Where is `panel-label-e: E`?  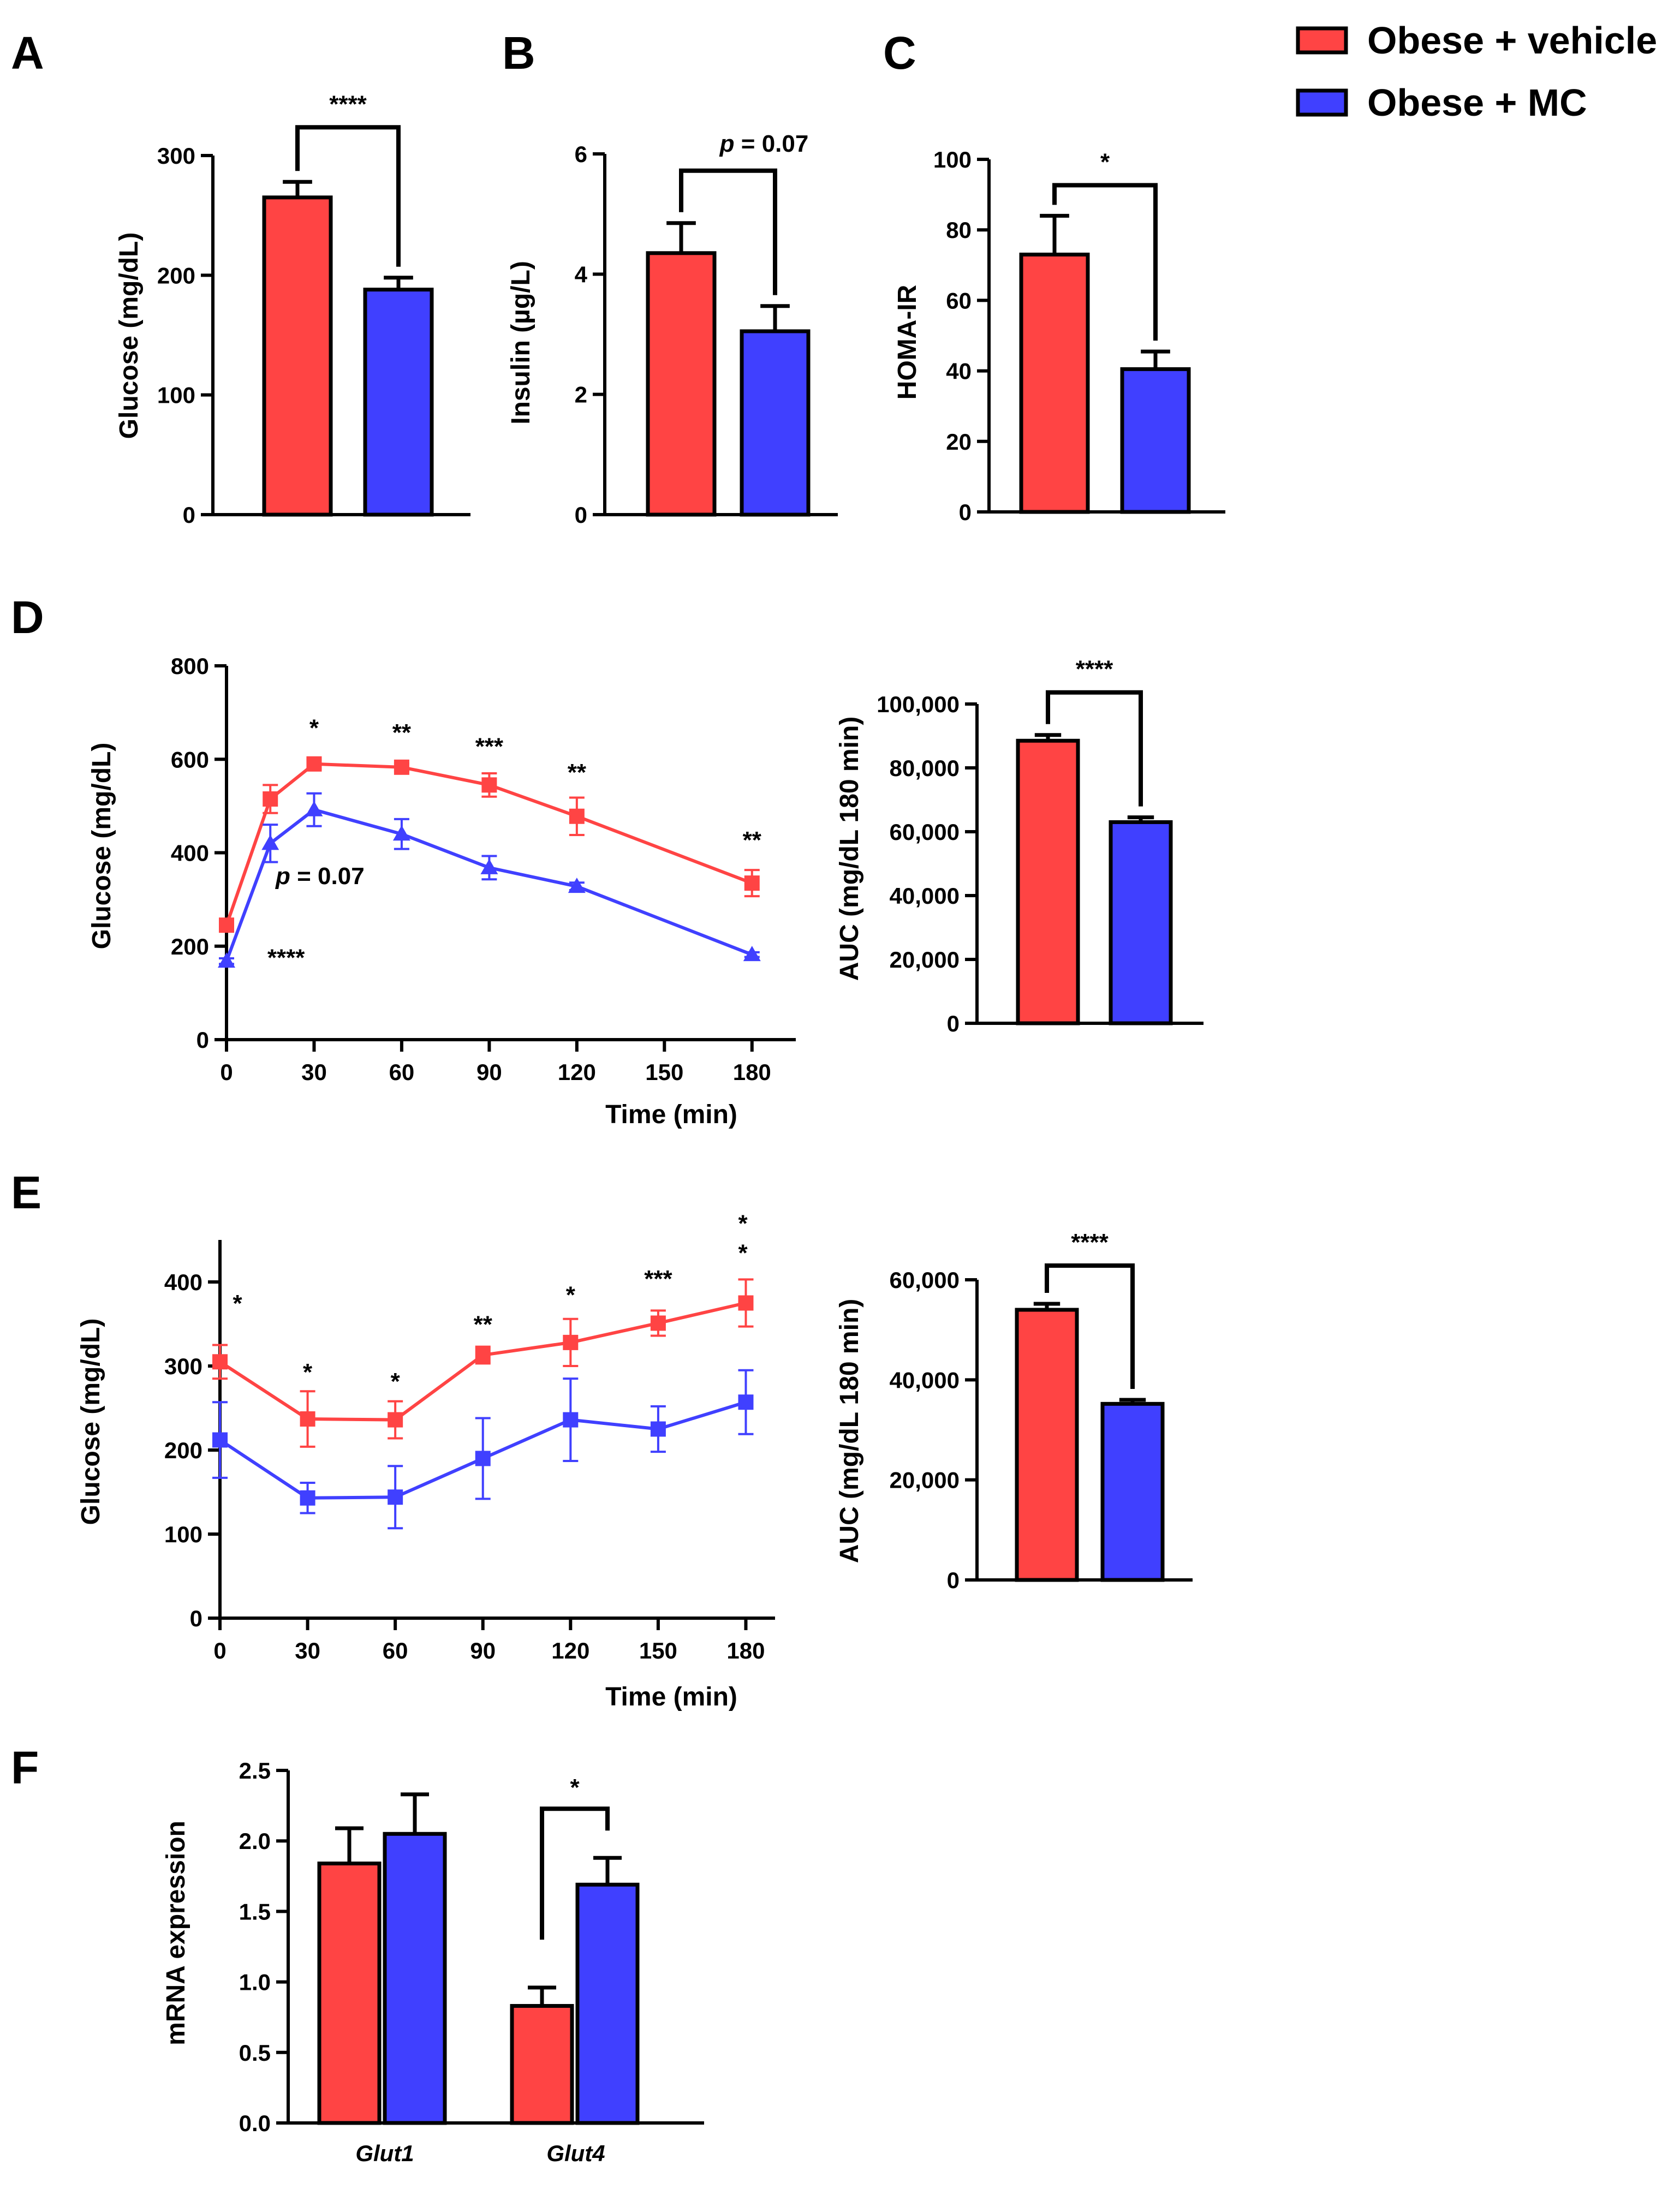
panel-label-e: E is located at coordinates (26, 1192).